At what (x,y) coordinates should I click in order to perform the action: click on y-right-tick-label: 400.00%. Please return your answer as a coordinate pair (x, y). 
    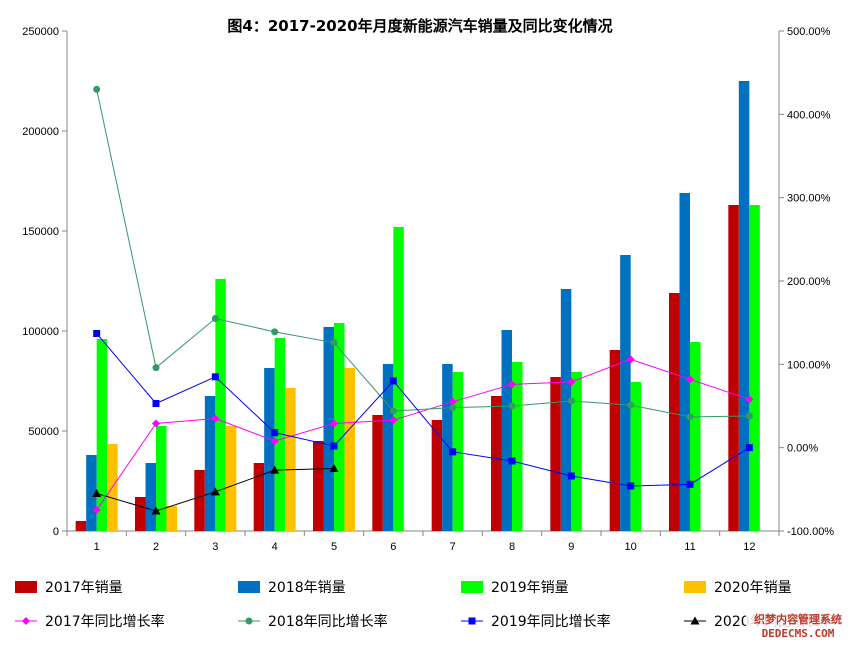
    Looking at the image, I should click on (809, 115).